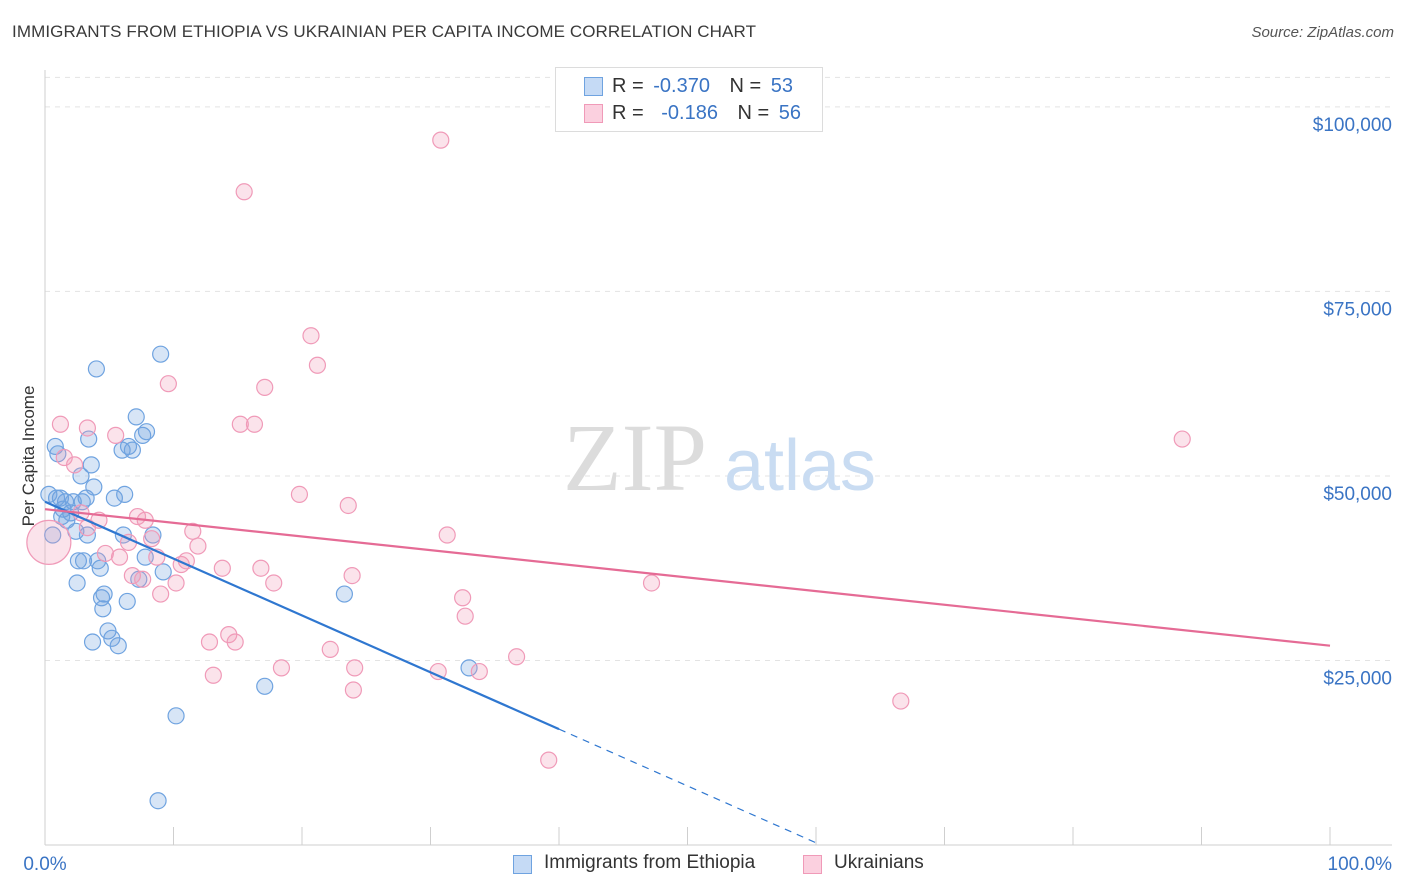  What do you see at coordinates (302, 615) in the screenshot?
I see `ethiopia-trend-line` at bounding box center [302, 615].